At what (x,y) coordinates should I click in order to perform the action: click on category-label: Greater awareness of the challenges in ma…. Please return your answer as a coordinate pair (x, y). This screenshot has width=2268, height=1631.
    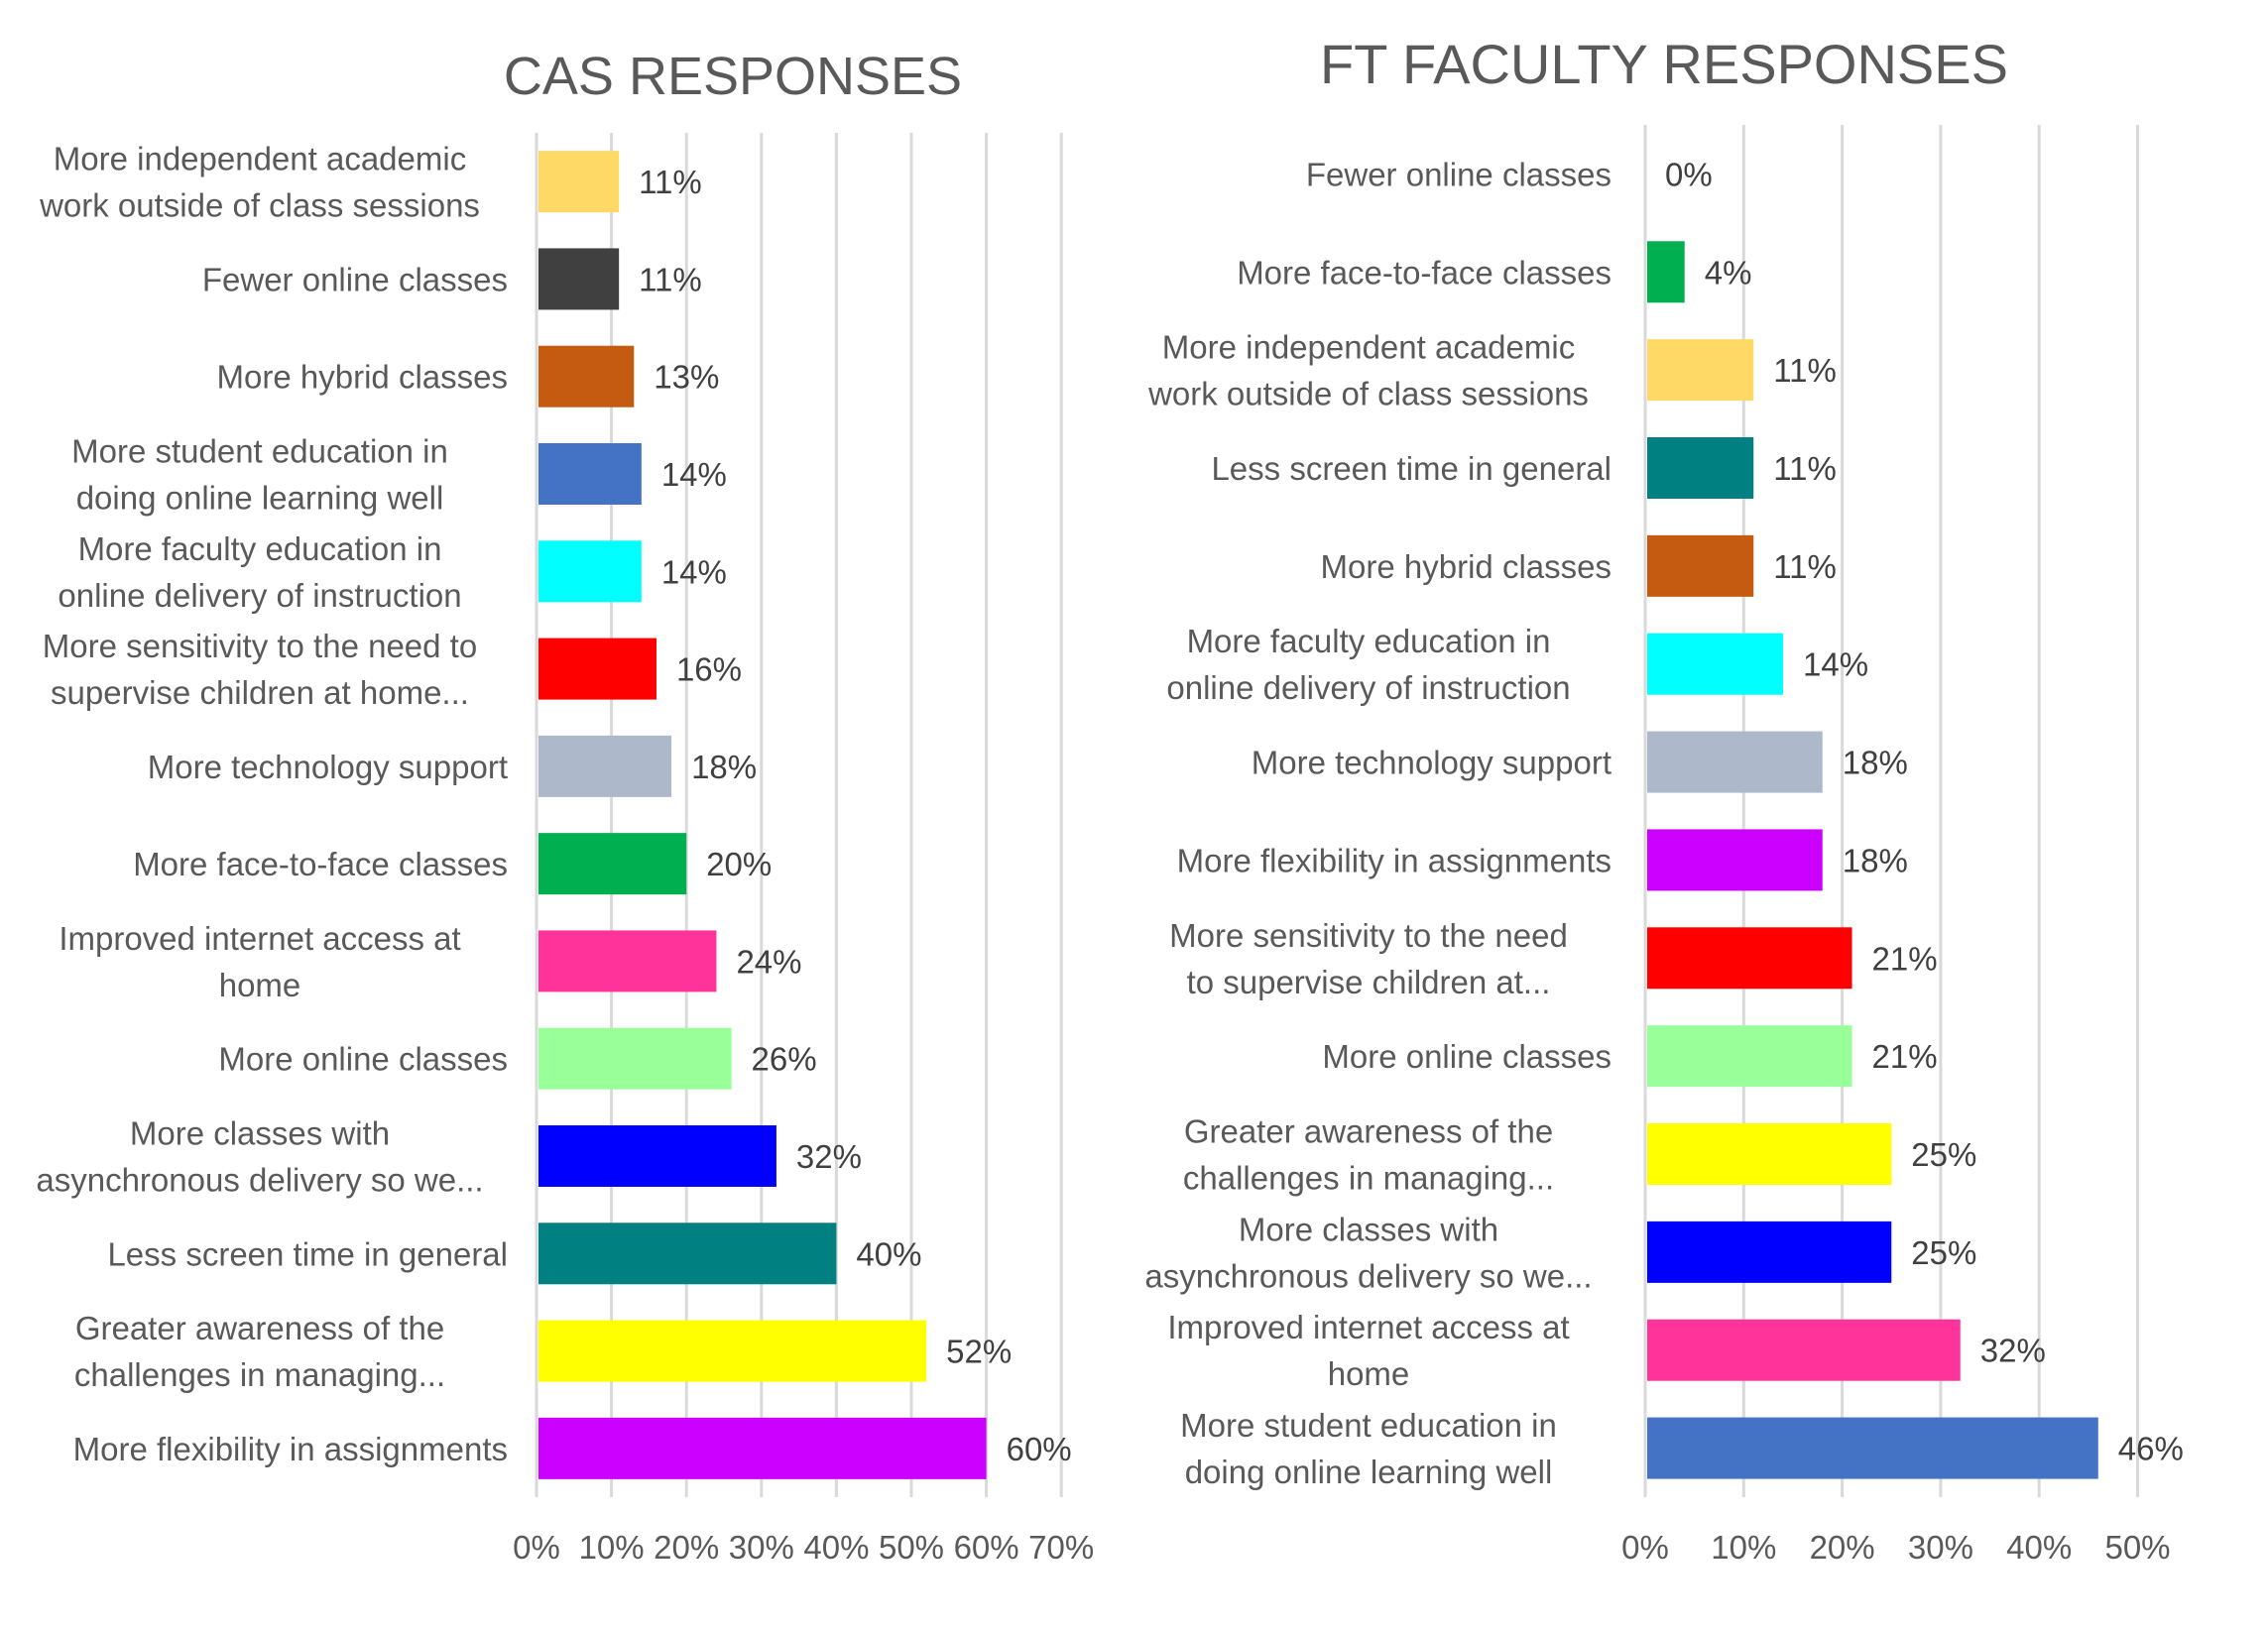
    Looking at the image, I should click on (259, 1351).